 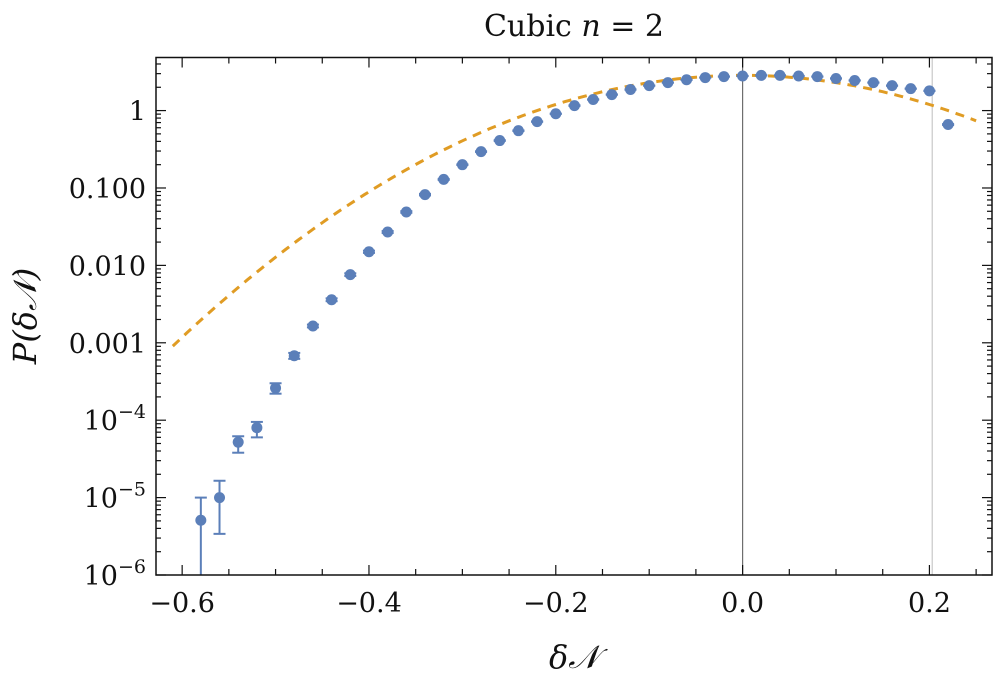 What do you see at coordinates (574, 26) in the screenshot?
I see `chart-title: Cubic n = 2` at bounding box center [574, 26].